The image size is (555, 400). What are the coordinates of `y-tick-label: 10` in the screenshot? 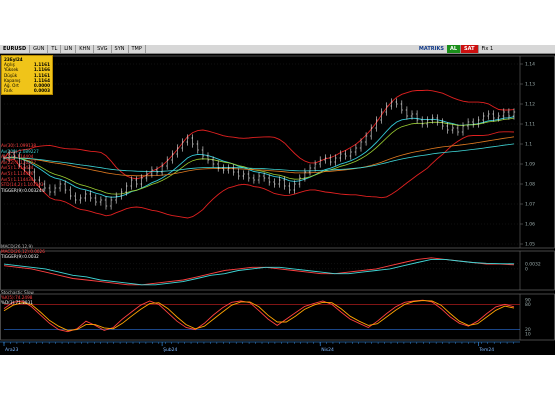 It's located at (528, 334).